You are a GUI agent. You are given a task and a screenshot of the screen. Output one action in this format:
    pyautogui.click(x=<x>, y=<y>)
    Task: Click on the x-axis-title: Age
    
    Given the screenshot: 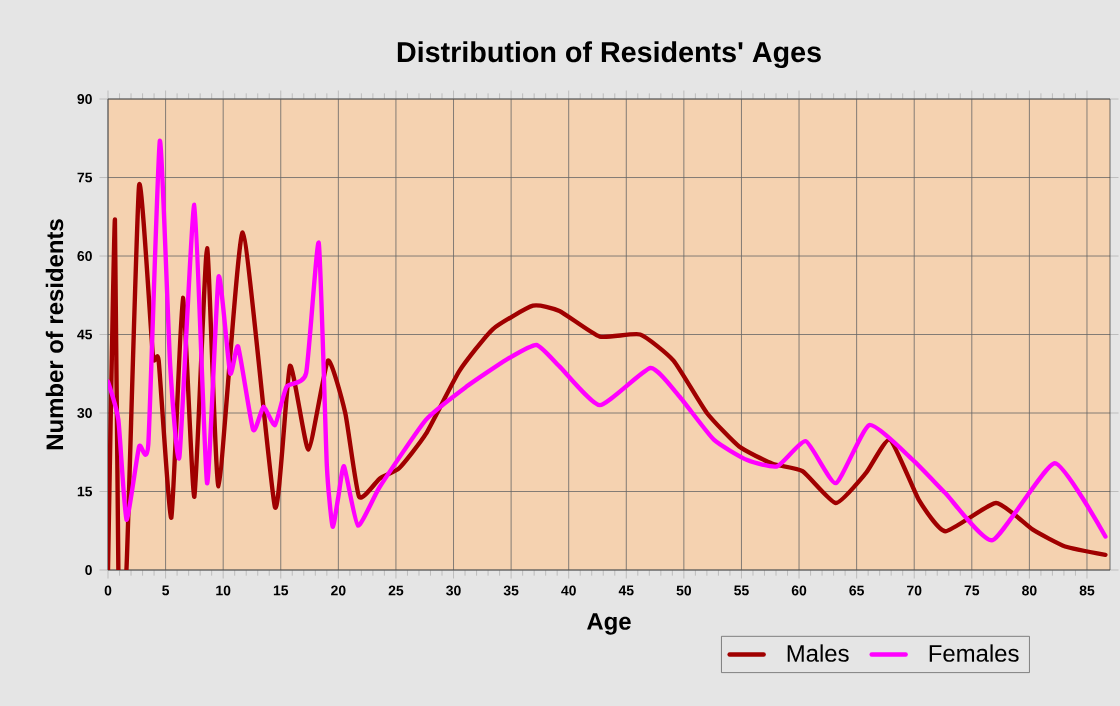 What is the action you would take?
    pyautogui.click(x=609, y=624)
    